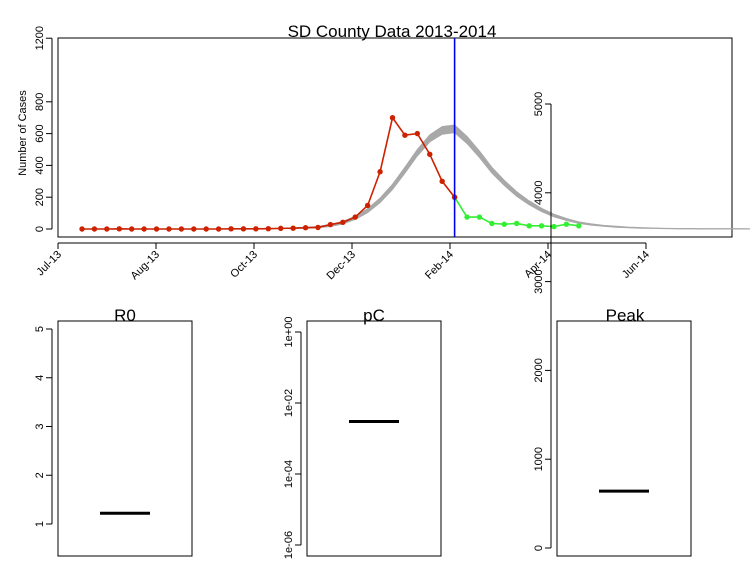 This screenshot has height=586, width=750. What do you see at coordinates (23, 133) in the screenshot?
I see `main-y-axis-label: Number of Cases` at bounding box center [23, 133].